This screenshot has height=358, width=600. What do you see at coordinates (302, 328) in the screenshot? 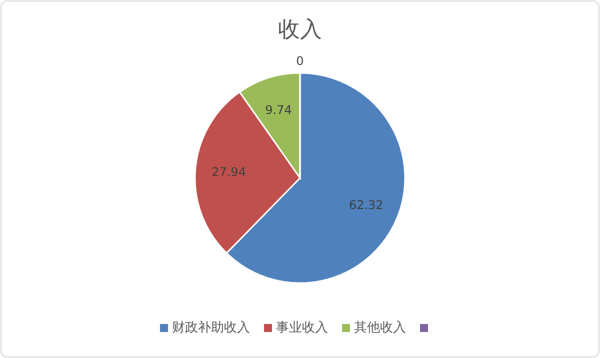
I see `legend-label: 事业收入` at bounding box center [302, 328].